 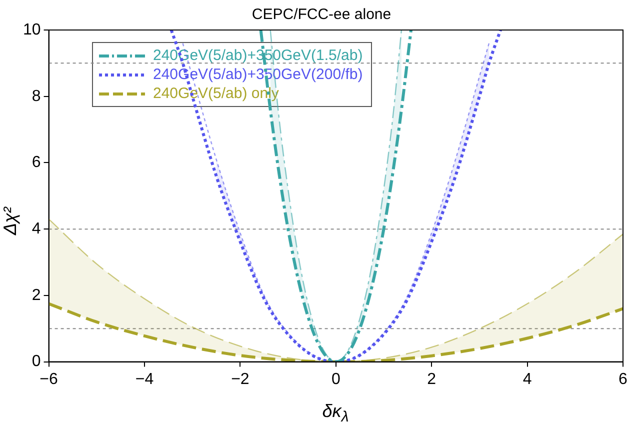 What do you see at coordinates (623, 379) in the screenshot?
I see `x-tick-label: 6` at bounding box center [623, 379].